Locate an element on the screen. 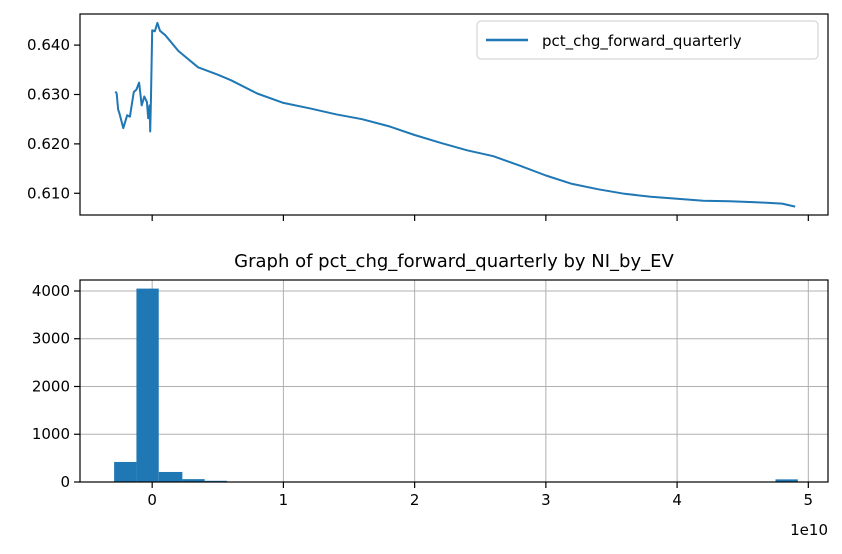 The image size is (842, 554). x-tick-label: 3 is located at coordinates (546, 500).